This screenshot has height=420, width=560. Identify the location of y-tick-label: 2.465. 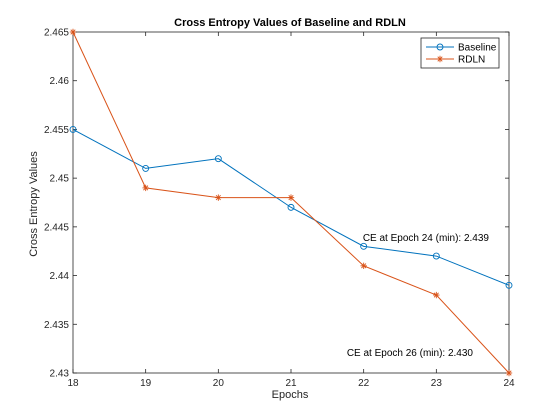
(56, 33).